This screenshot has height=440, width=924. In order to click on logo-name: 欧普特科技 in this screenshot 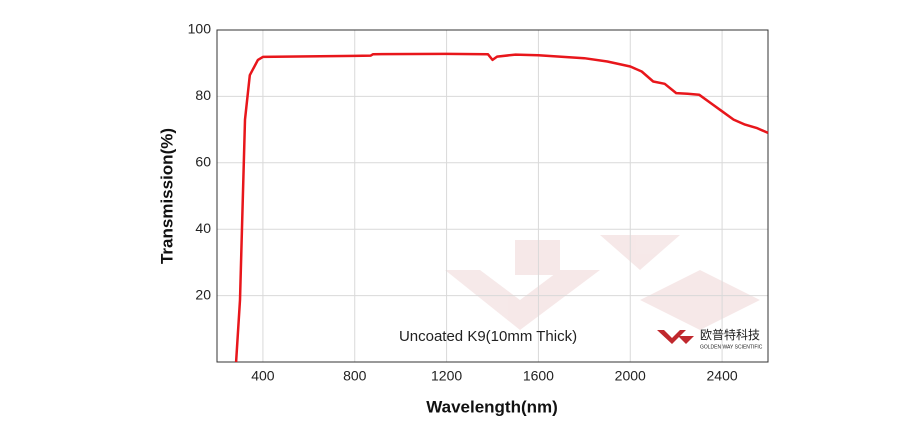, I will do `click(730, 334)`.